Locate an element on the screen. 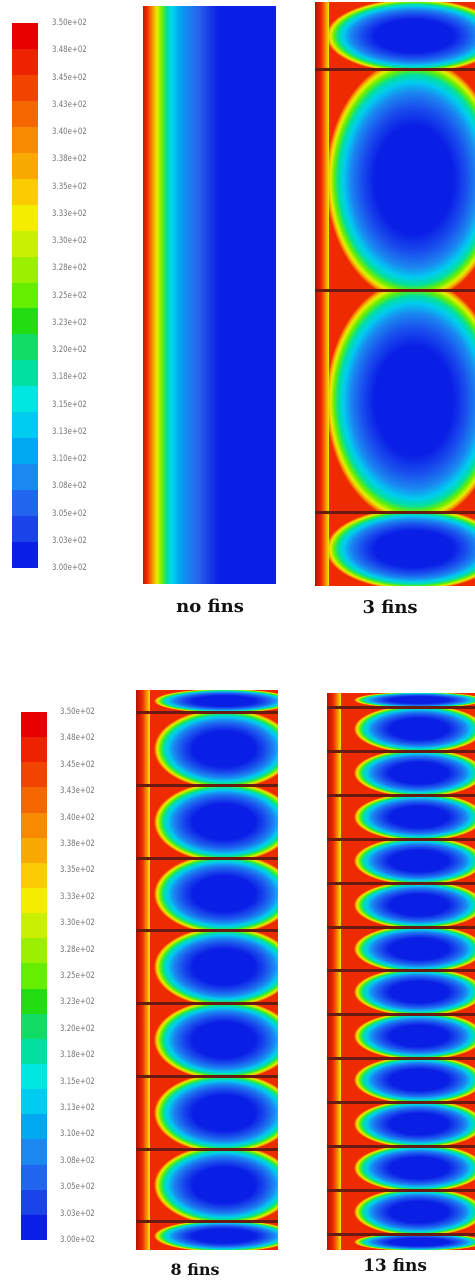 This screenshot has height=1281, width=475. colorbar-tick-label: 3.33e+02 is located at coordinates (77, 896).